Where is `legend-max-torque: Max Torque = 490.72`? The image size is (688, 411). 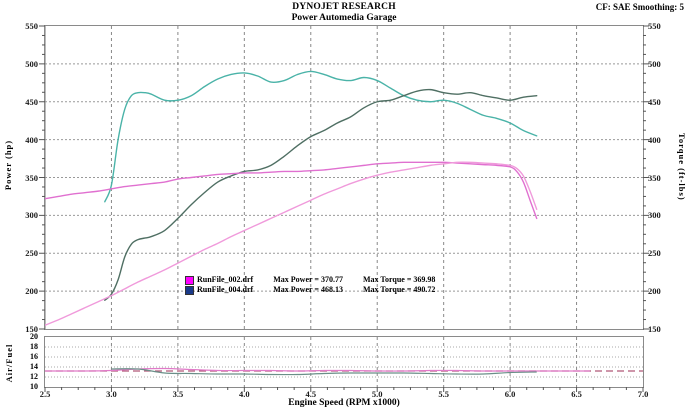 legend-max-torque: Max Torque = 490.72 is located at coordinates (399, 289).